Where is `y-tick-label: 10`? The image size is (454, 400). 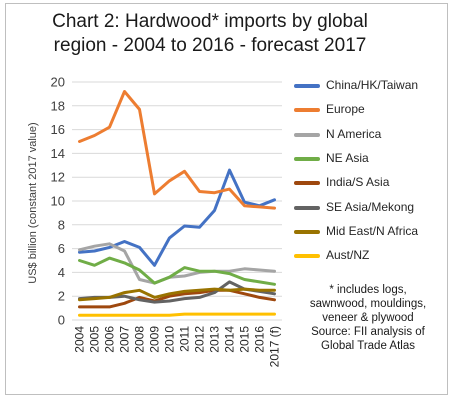
y-tick-label: 10 is located at coordinates (58, 201).